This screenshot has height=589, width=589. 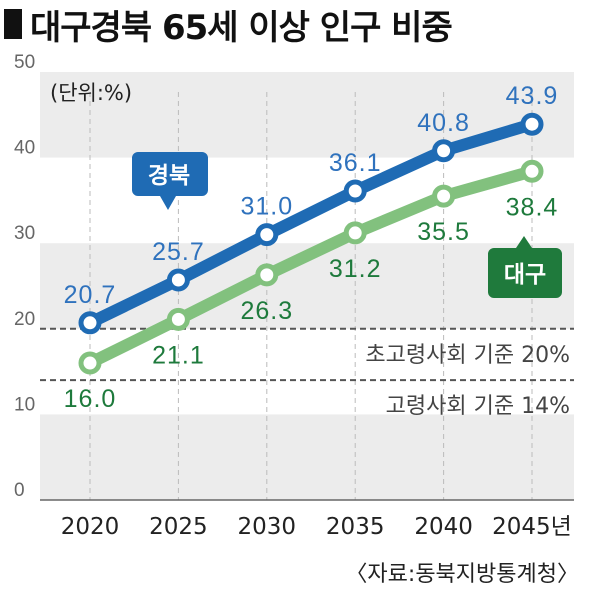 What do you see at coordinates (478, 406) in the screenshot?
I see `reference-label-14: 고령사회 기준 14%` at bounding box center [478, 406].